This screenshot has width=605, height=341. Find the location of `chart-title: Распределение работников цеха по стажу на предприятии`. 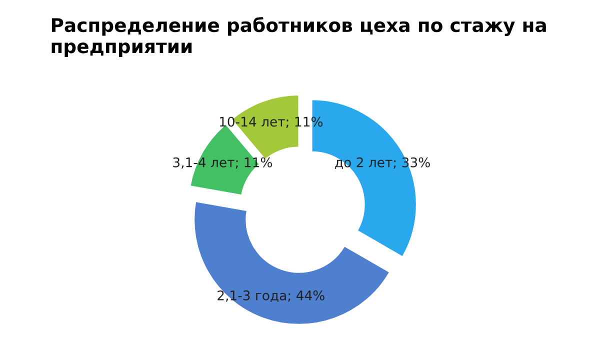

chart-title: Распределение работников цеха по стажу на предприятии is located at coordinates (299, 37).